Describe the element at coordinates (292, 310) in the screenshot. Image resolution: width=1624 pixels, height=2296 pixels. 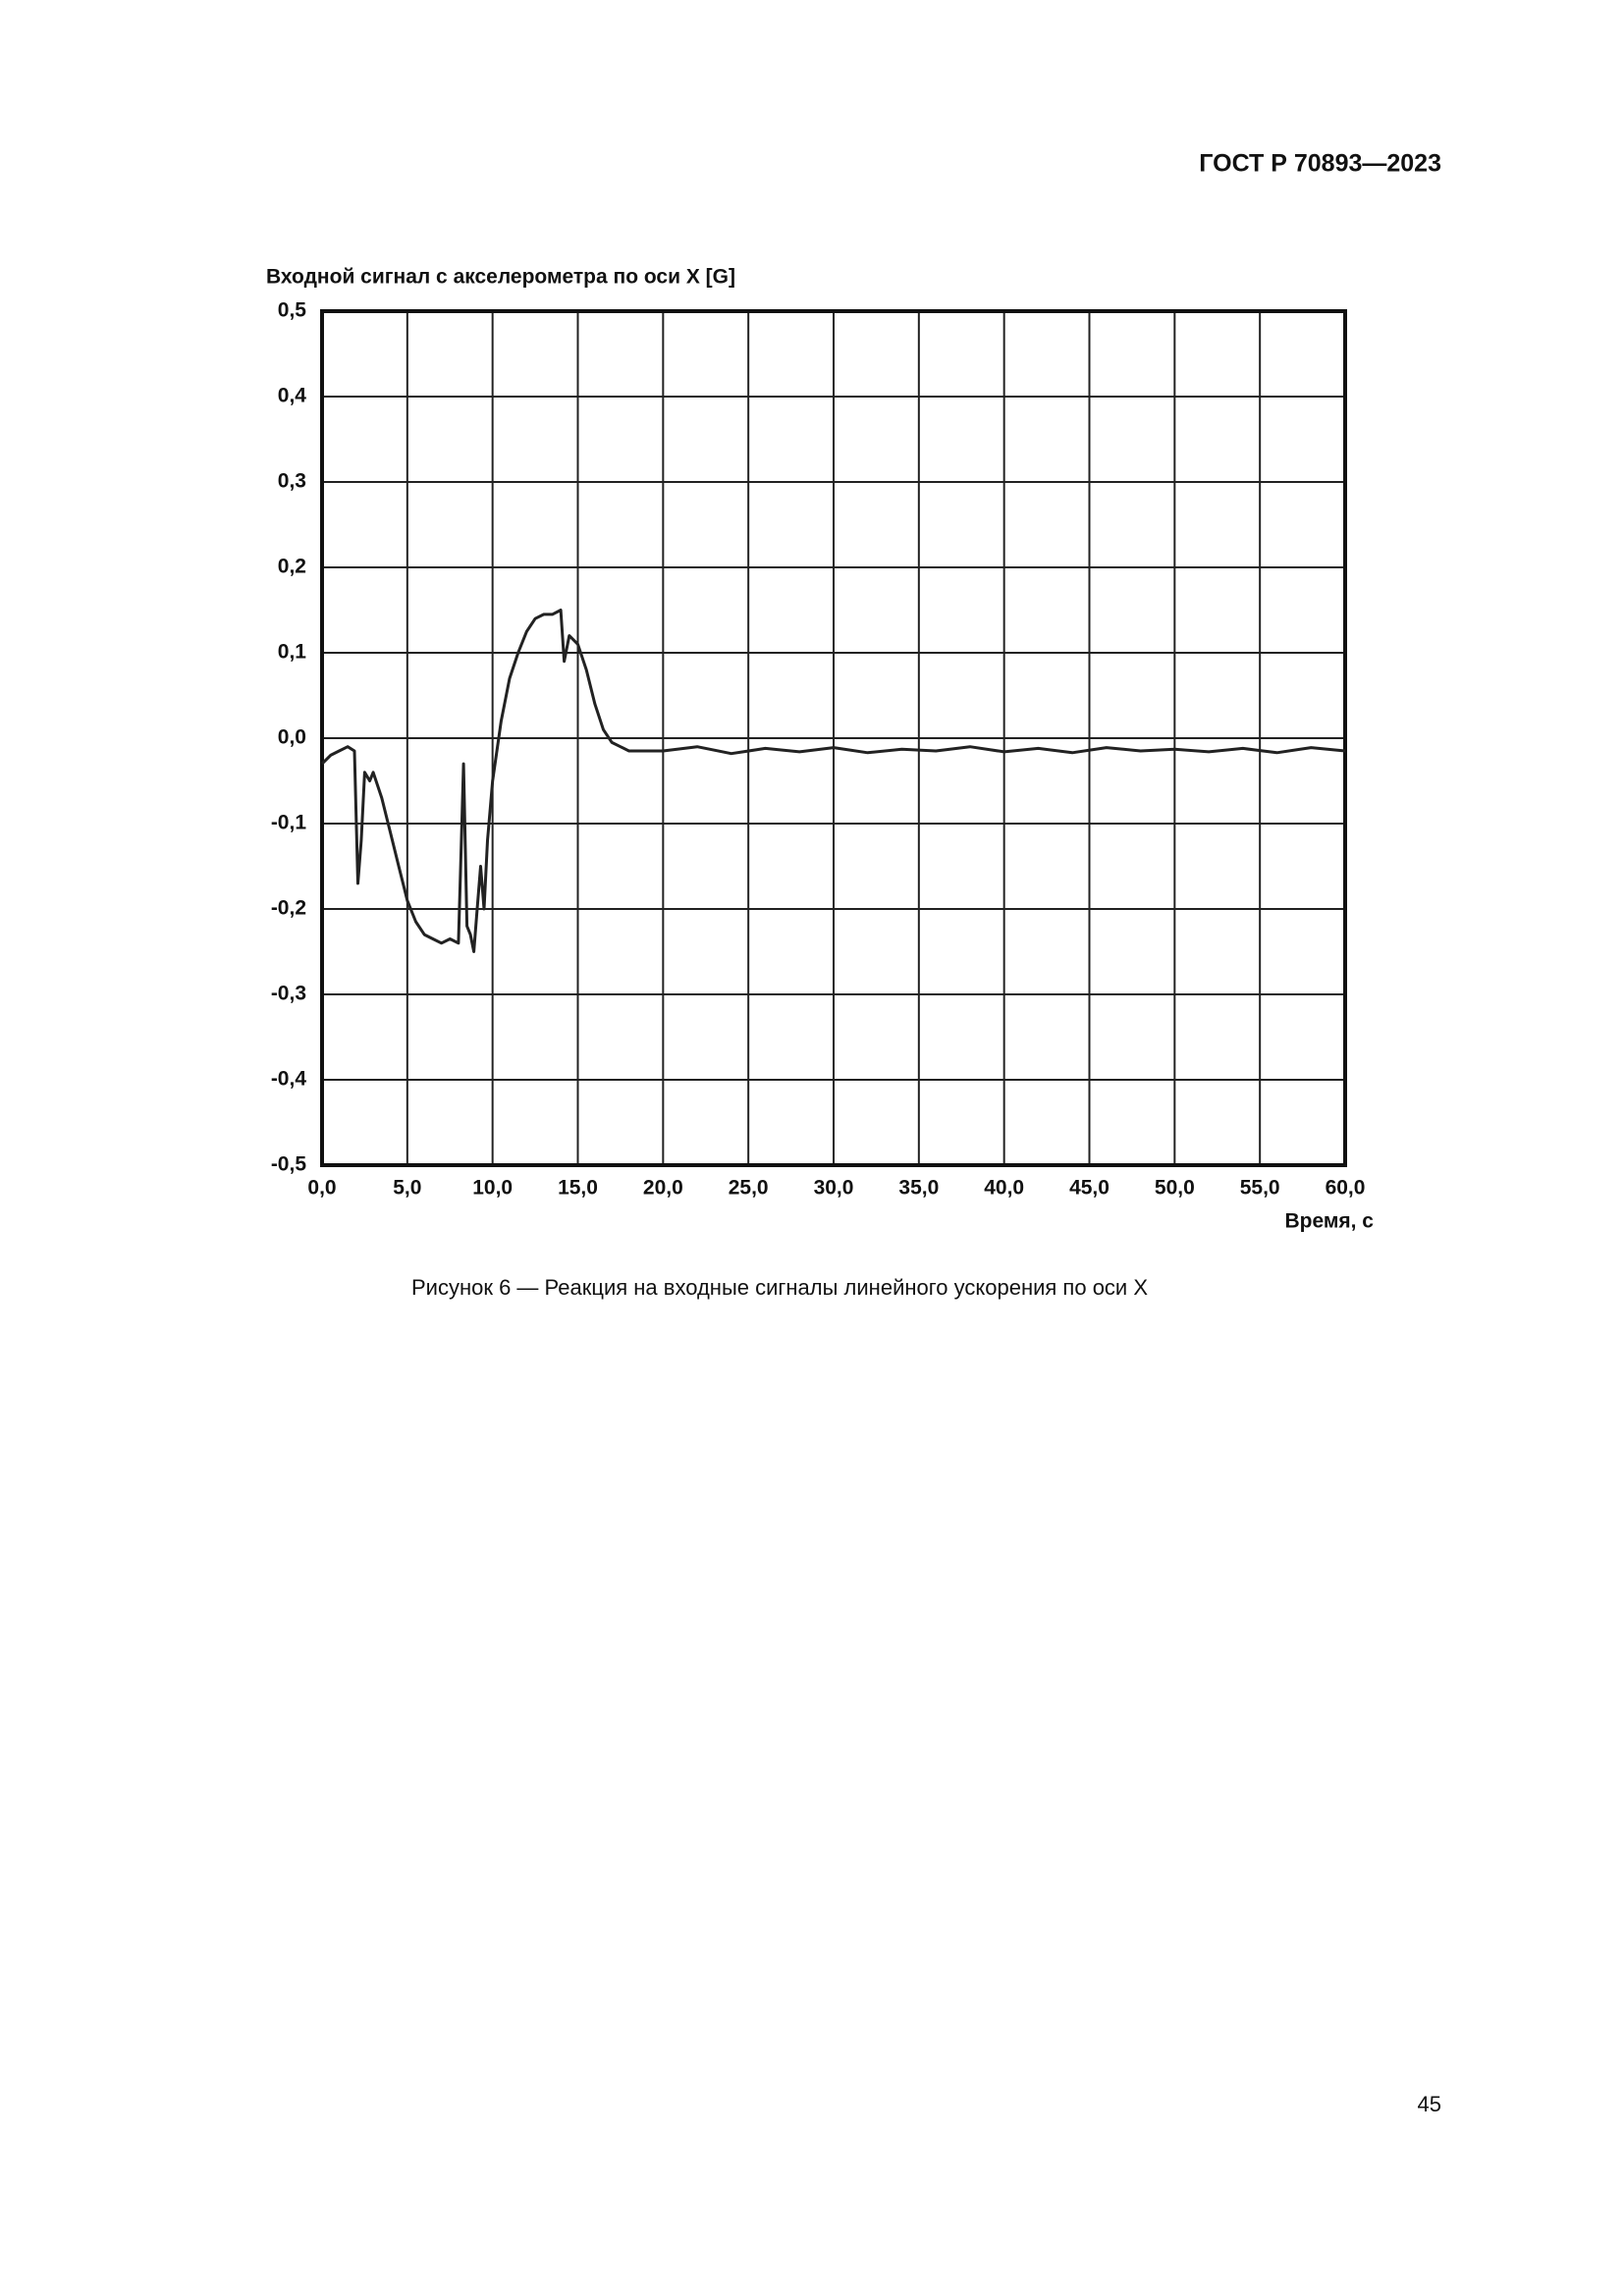
I see `y-tick-label: 0,5` at that location.